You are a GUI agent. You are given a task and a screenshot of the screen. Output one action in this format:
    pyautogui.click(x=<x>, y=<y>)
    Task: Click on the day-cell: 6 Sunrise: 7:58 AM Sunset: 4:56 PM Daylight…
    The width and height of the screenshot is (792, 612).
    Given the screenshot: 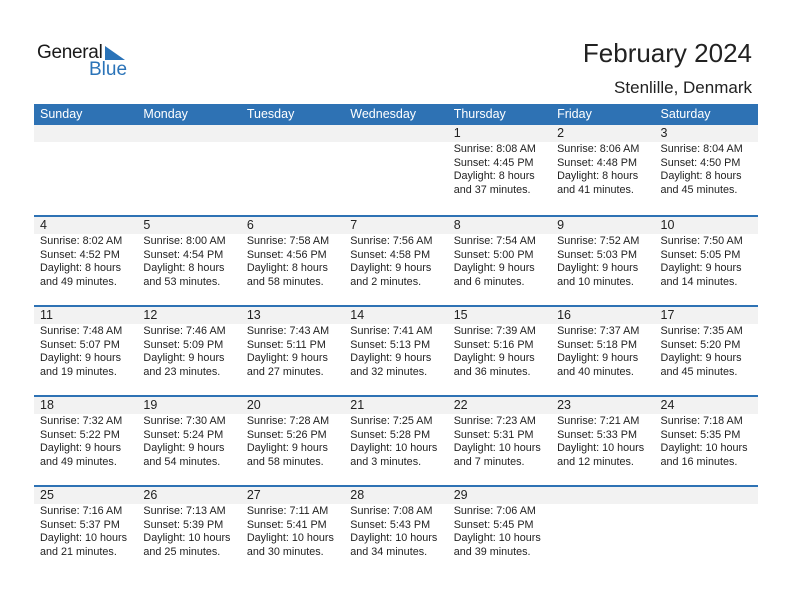 What is the action you would take?
    pyautogui.click(x=292, y=253)
    